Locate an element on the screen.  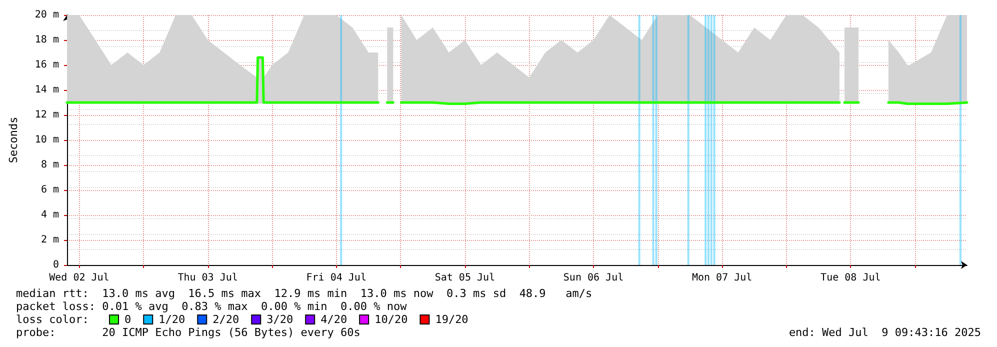
y-tick-label: 6 m is located at coordinates (49, 190).